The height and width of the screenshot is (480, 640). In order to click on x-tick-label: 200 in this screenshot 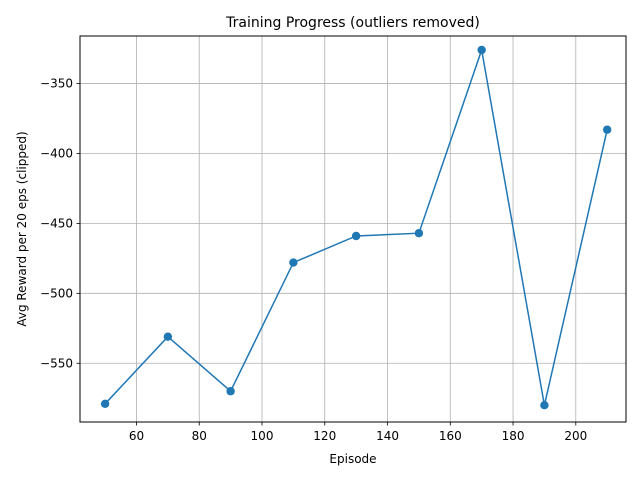, I will do `click(575, 436)`.